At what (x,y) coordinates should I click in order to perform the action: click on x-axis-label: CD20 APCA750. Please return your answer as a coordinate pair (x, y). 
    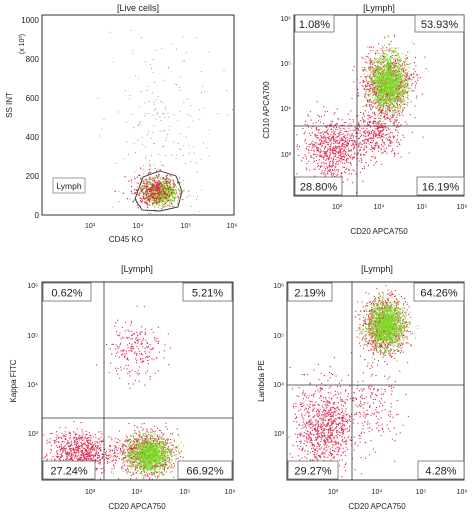
    Looking at the image, I should click on (137, 506).